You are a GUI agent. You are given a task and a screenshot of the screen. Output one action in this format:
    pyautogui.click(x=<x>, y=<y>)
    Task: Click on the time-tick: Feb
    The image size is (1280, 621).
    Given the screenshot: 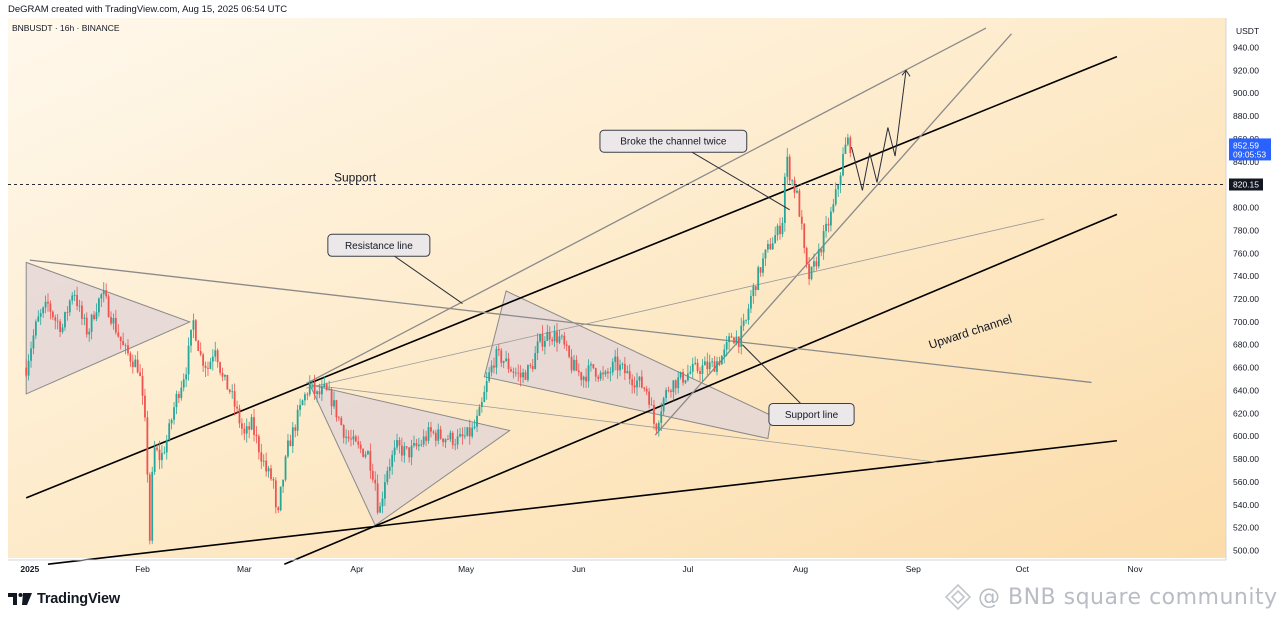 What is the action you would take?
    pyautogui.click(x=142, y=569)
    